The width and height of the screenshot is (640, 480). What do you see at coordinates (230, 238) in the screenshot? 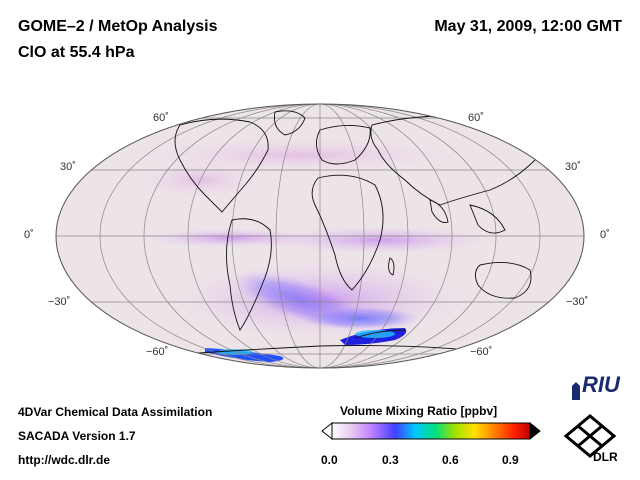
I see `tropical-band-west` at bounding box center [230, 238].